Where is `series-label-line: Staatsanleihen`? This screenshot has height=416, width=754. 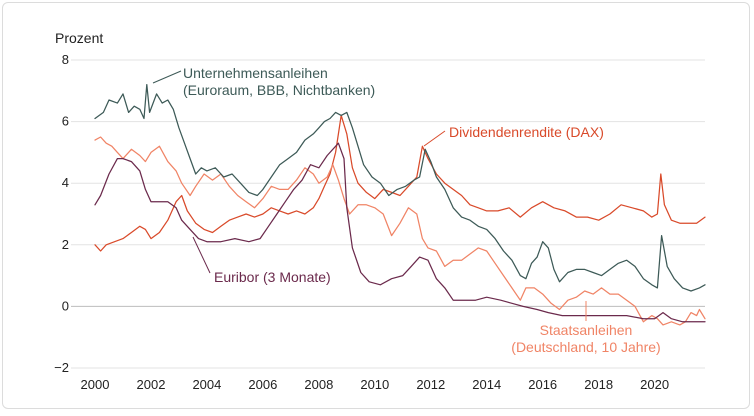
series-label-line: Staatsanleihen is located at coordinates (586, 330).